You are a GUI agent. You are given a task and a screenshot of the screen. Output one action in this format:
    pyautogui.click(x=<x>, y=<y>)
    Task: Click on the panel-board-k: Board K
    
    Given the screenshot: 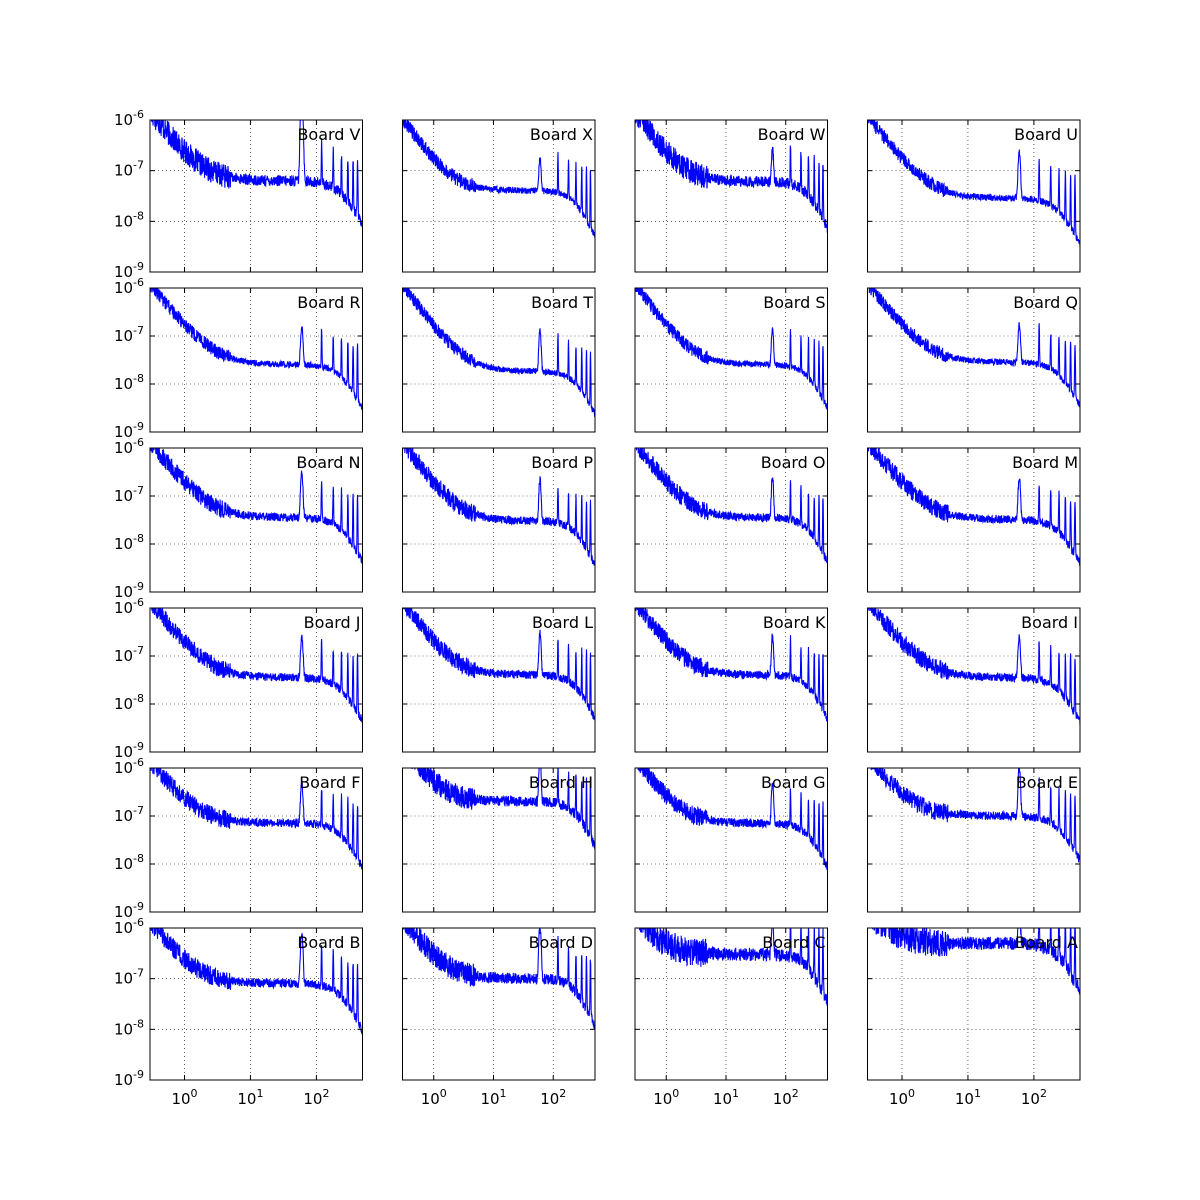 What is the action you would take?
    pyautogui.click(x=731, y=680)
    